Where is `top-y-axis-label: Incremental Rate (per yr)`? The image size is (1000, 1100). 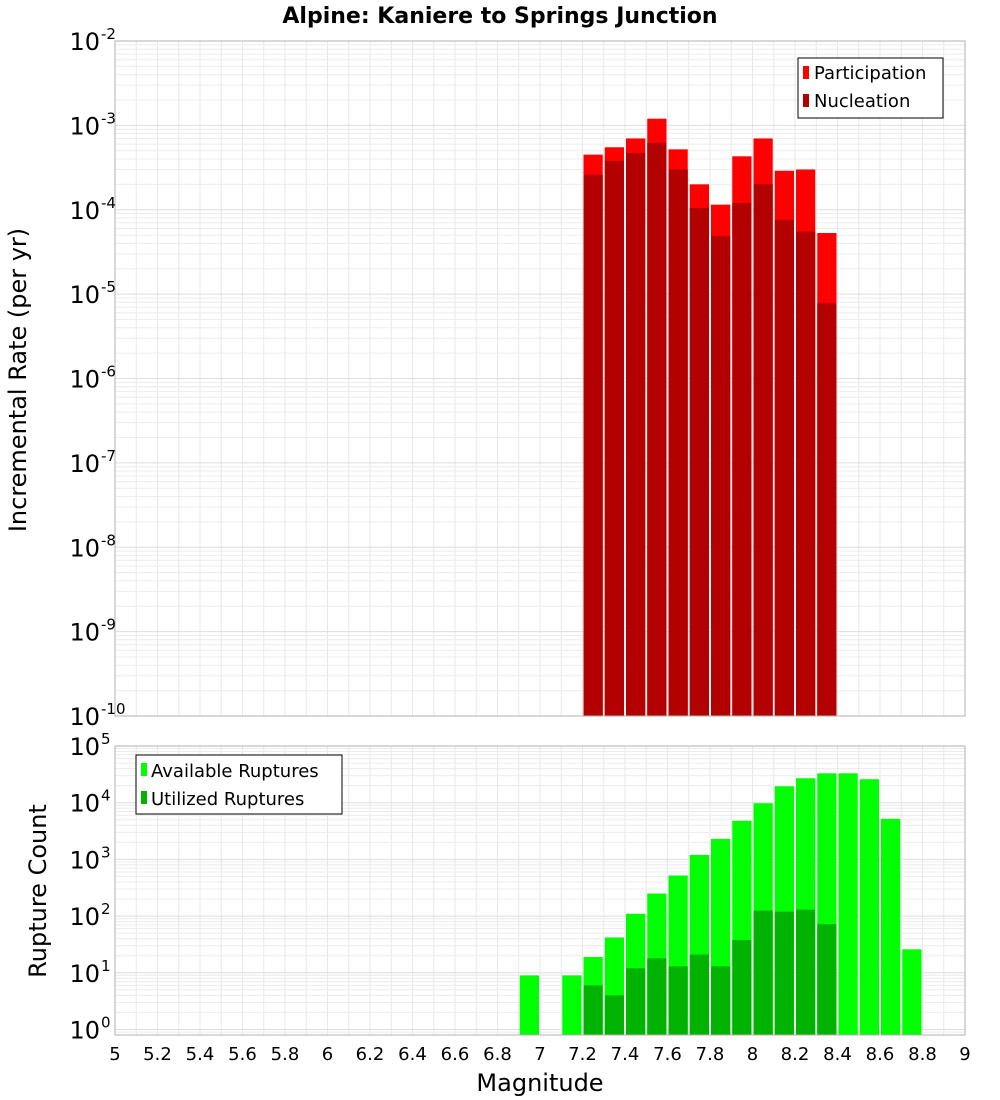 top-y-axis-label: Incremental Rate (per yr) is located at coordinates (18, 380).